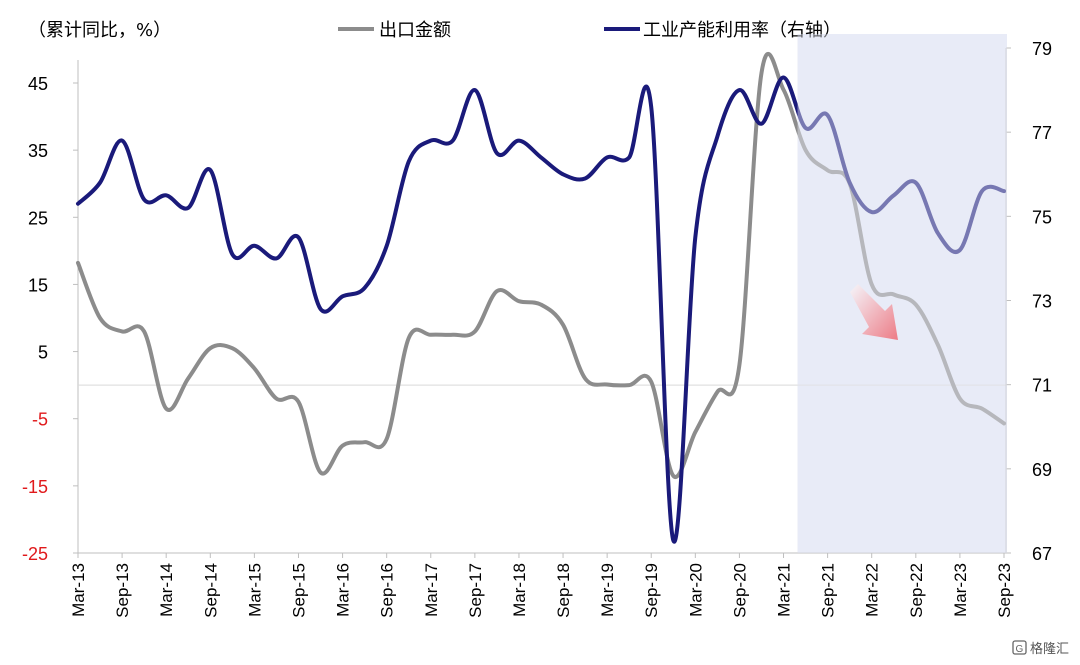  Describe the element at coordinates (872, 590) in the screenshot. I see `x-tick-label: Mar-22` at that location.